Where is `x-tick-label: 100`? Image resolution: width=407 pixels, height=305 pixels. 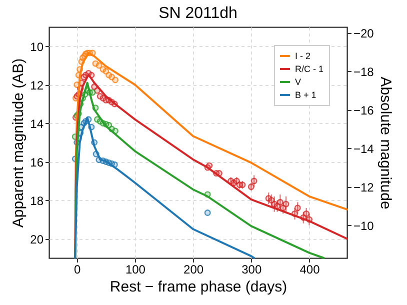
x-tick-label: 100 is located at coordinates (135, 269).